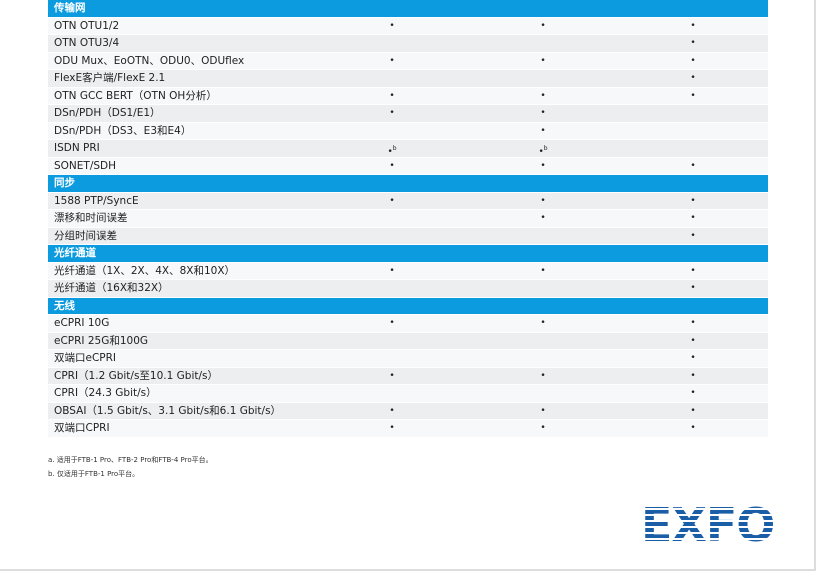  What do you see at coordinates (105, 393) in the screenshot?
I see `row-label: CPRI（24.3 Gbit/s）` at bounding box center [105, 393].